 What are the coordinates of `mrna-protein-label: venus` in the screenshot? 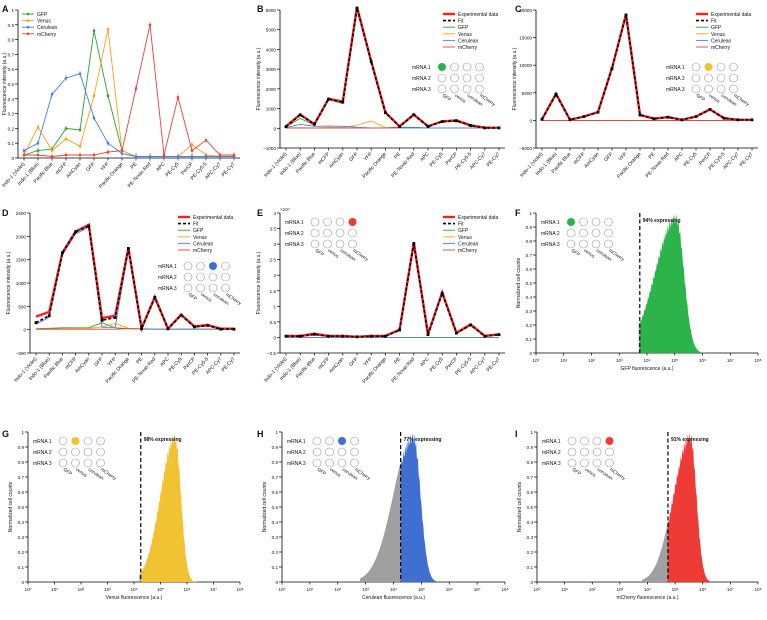 It's located at (333, 254).